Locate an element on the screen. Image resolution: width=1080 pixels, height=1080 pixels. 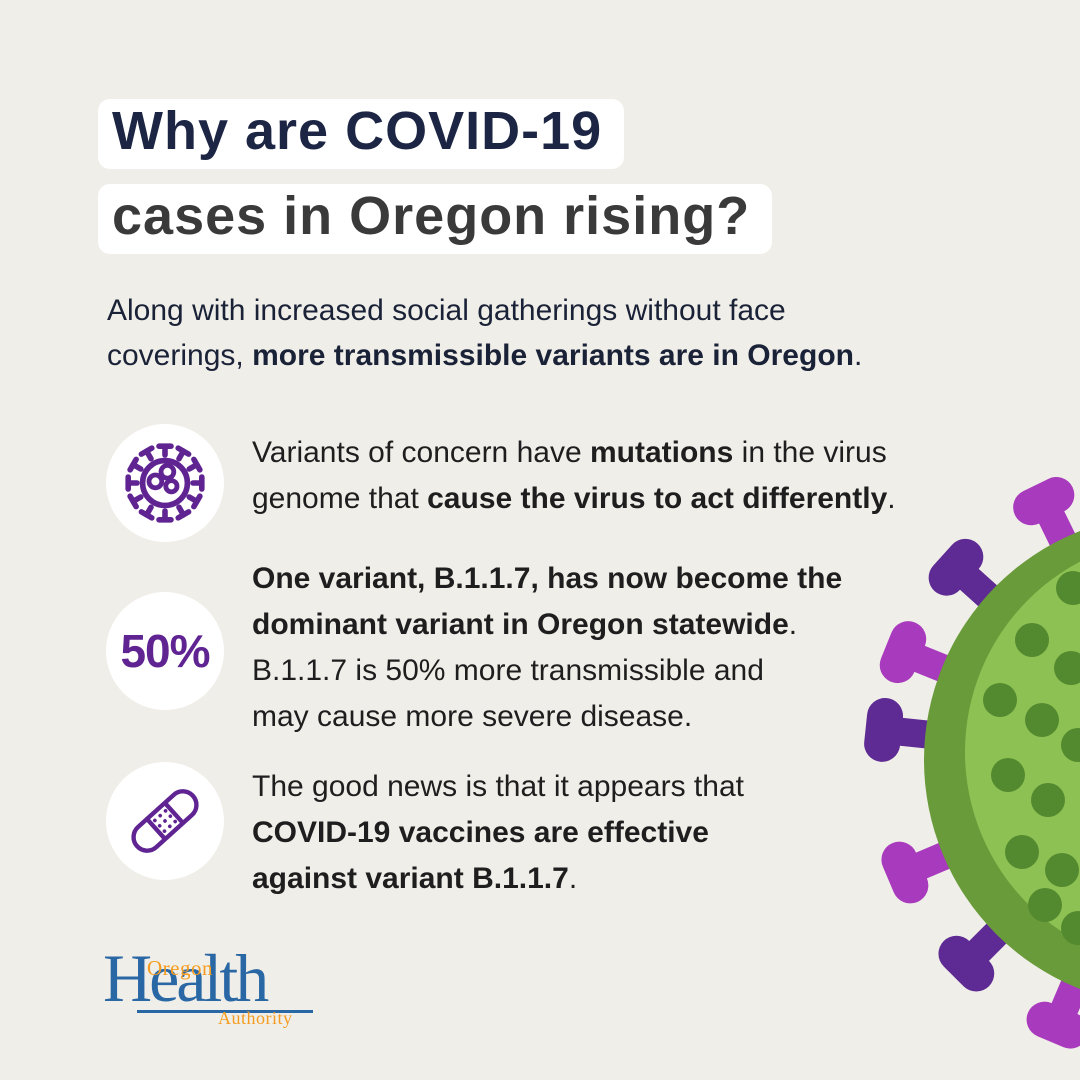
oha-logo: Health Oregon Authority is located at coordinates (223, 991).